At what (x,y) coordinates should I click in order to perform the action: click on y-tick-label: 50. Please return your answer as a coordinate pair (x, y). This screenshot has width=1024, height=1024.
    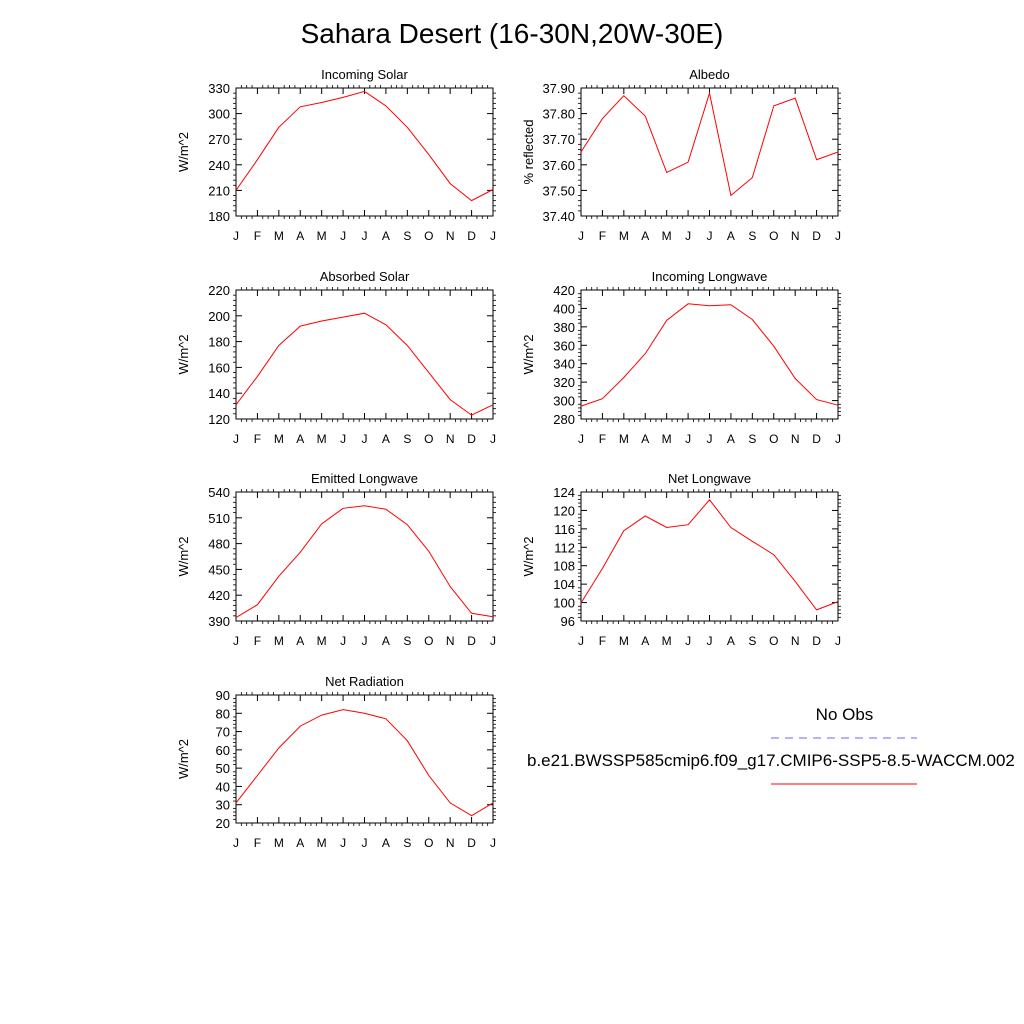
    Looking at the image, I should click on (223, 768).